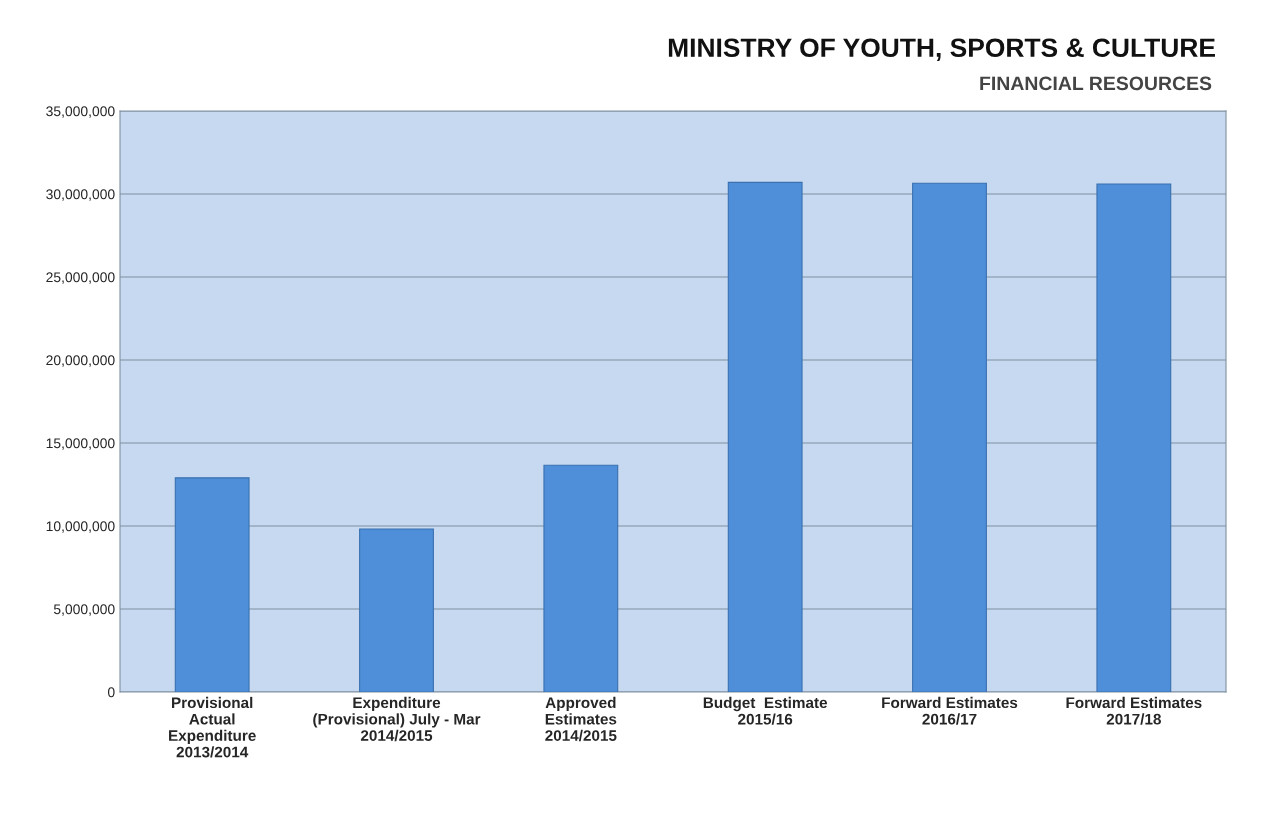  I want to click on chart-subtitle: FINANCIAL RESOURCES, so click(1096, 83).